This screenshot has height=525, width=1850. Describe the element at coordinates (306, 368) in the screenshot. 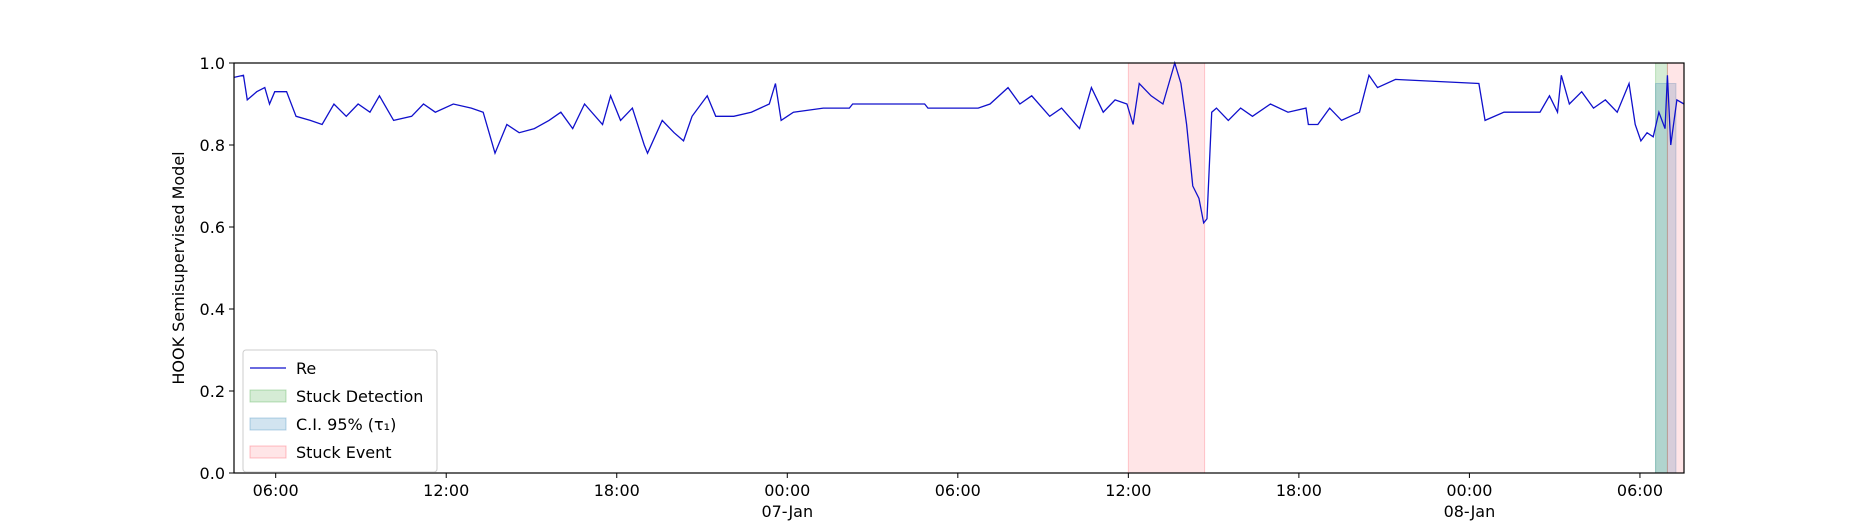

I see `legend-label: Re` at that location.